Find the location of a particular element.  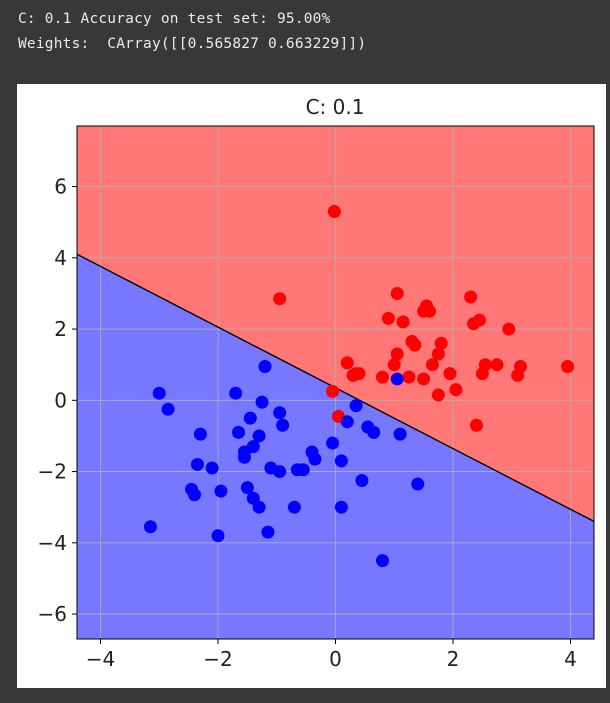

y-axis-ticks: −6 −4 −2 0 2 4 6 is located at coordinates (57, 400).